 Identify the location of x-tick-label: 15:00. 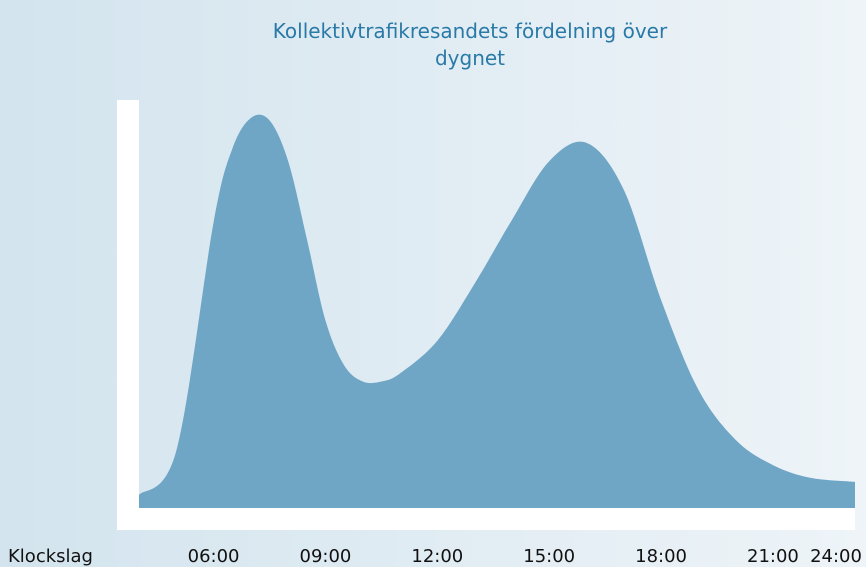
(549, 556).